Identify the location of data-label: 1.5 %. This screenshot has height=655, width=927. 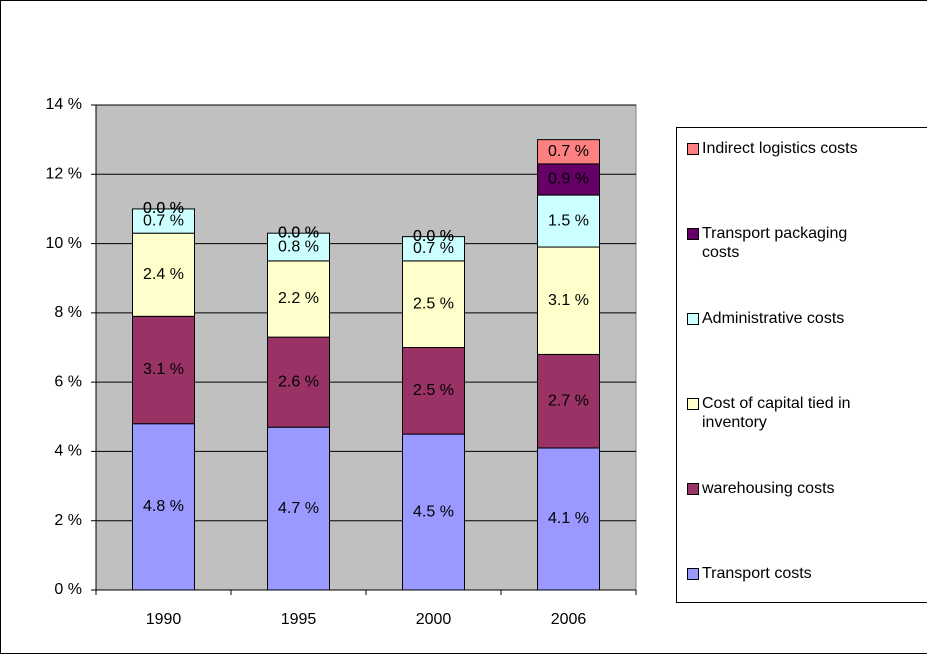
(568, 220).